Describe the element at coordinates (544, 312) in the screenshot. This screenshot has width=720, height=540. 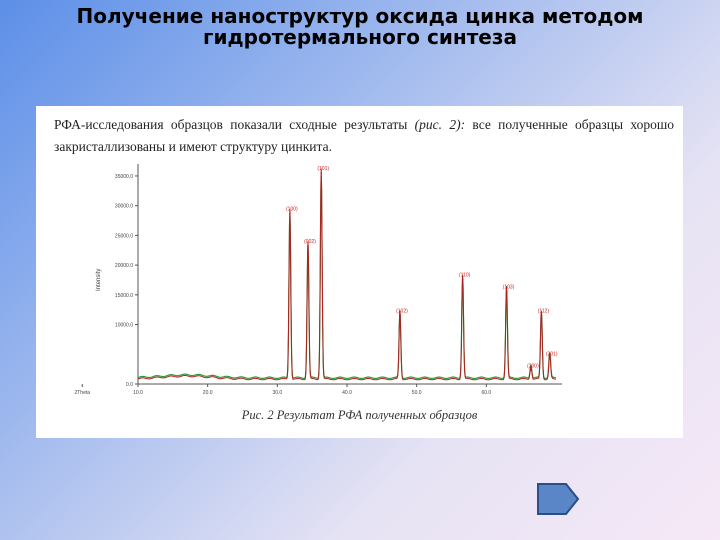
I see `peak-label: (112)` at that location.